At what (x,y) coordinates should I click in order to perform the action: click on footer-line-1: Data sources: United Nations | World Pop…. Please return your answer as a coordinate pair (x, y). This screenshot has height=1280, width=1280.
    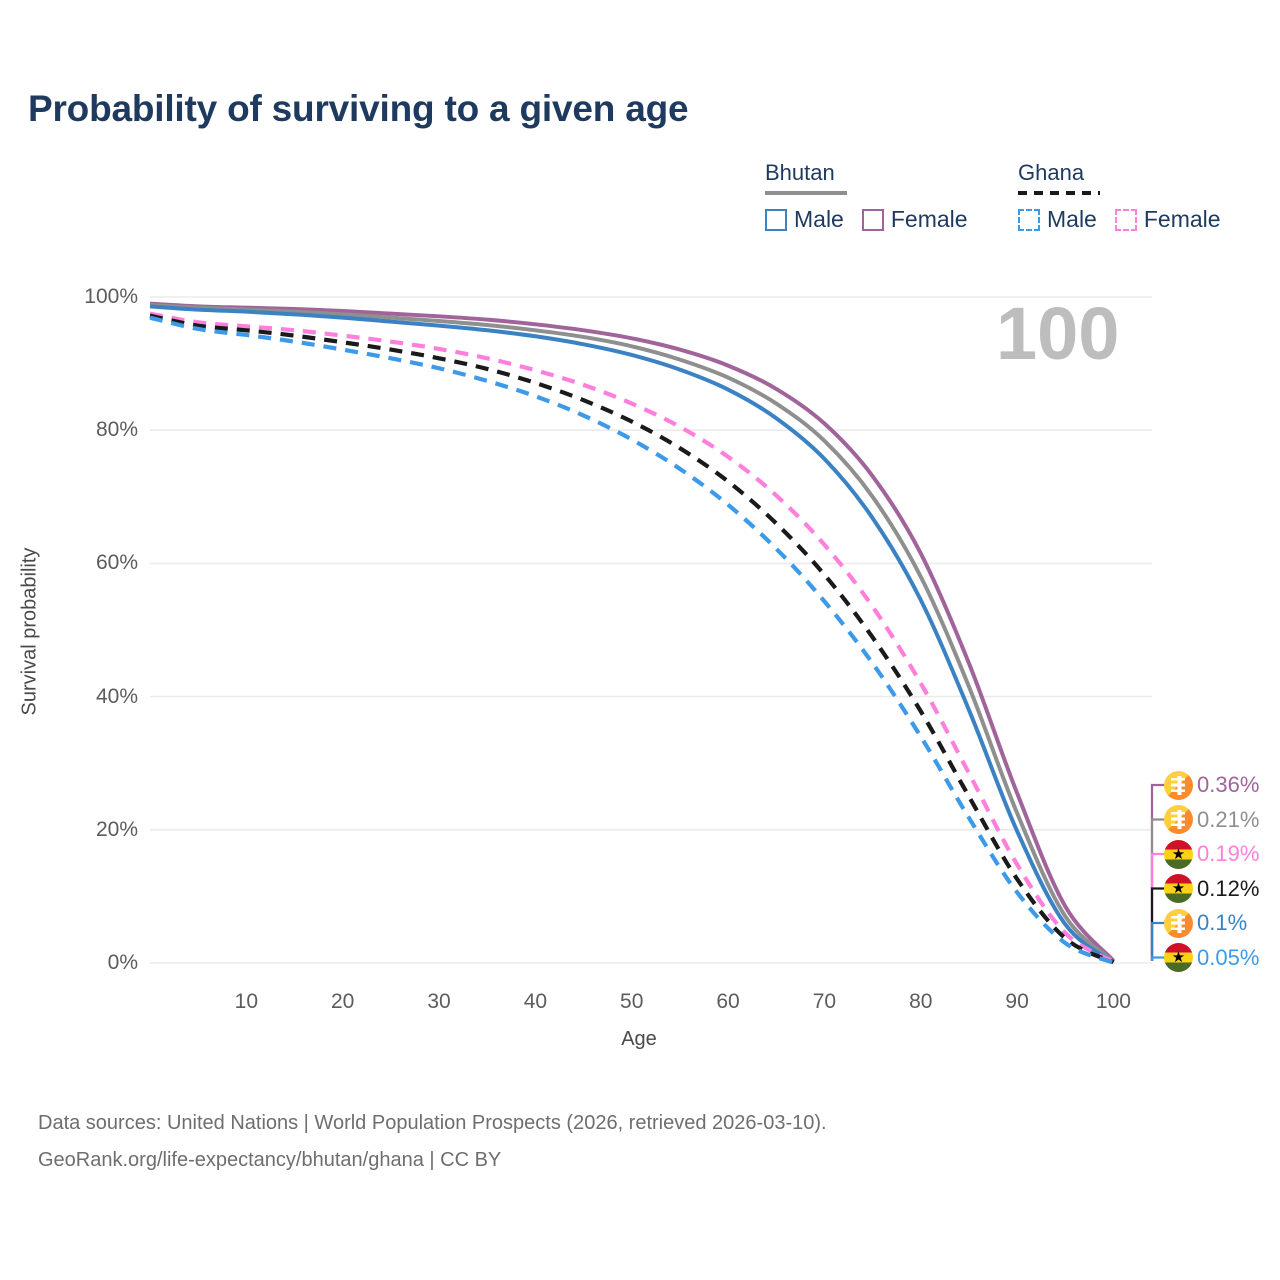
    Looking at the image, I should click on (432, 1123).